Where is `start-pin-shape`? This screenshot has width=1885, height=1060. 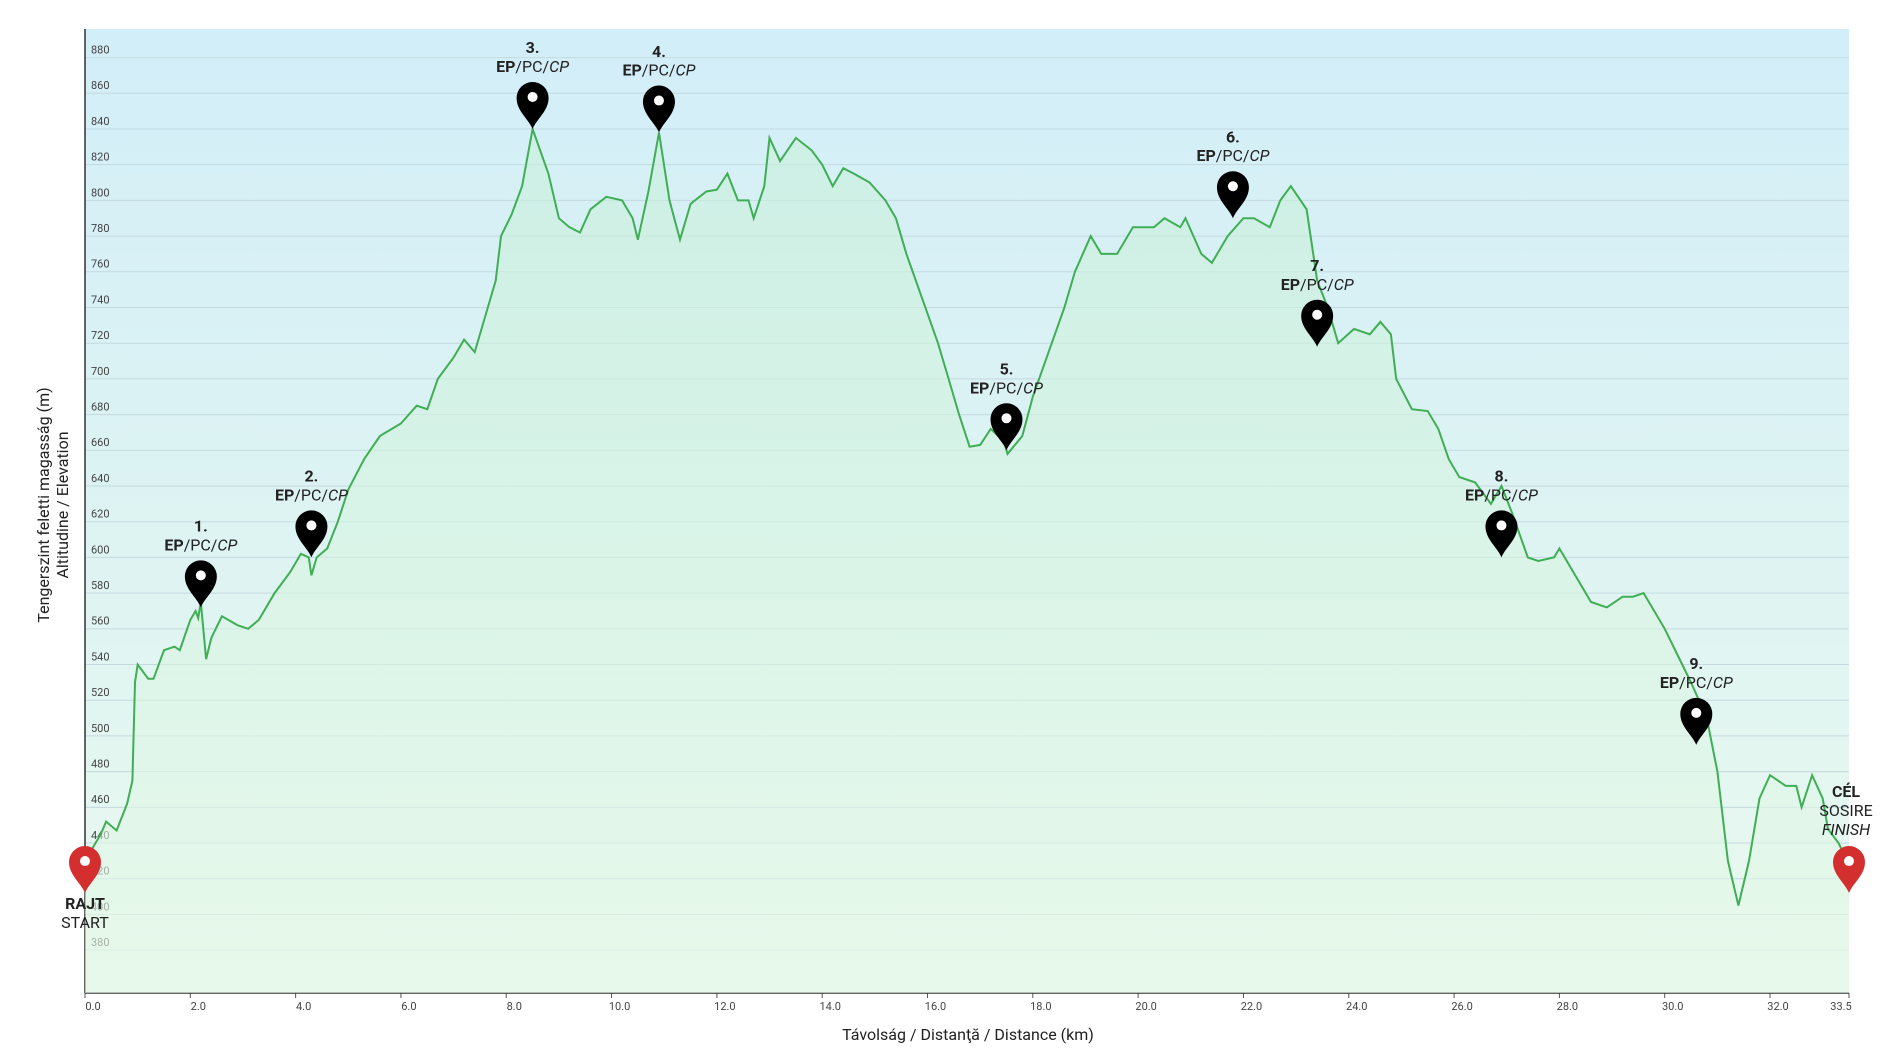 start-pin-shape is located at coordinates (85, 870).